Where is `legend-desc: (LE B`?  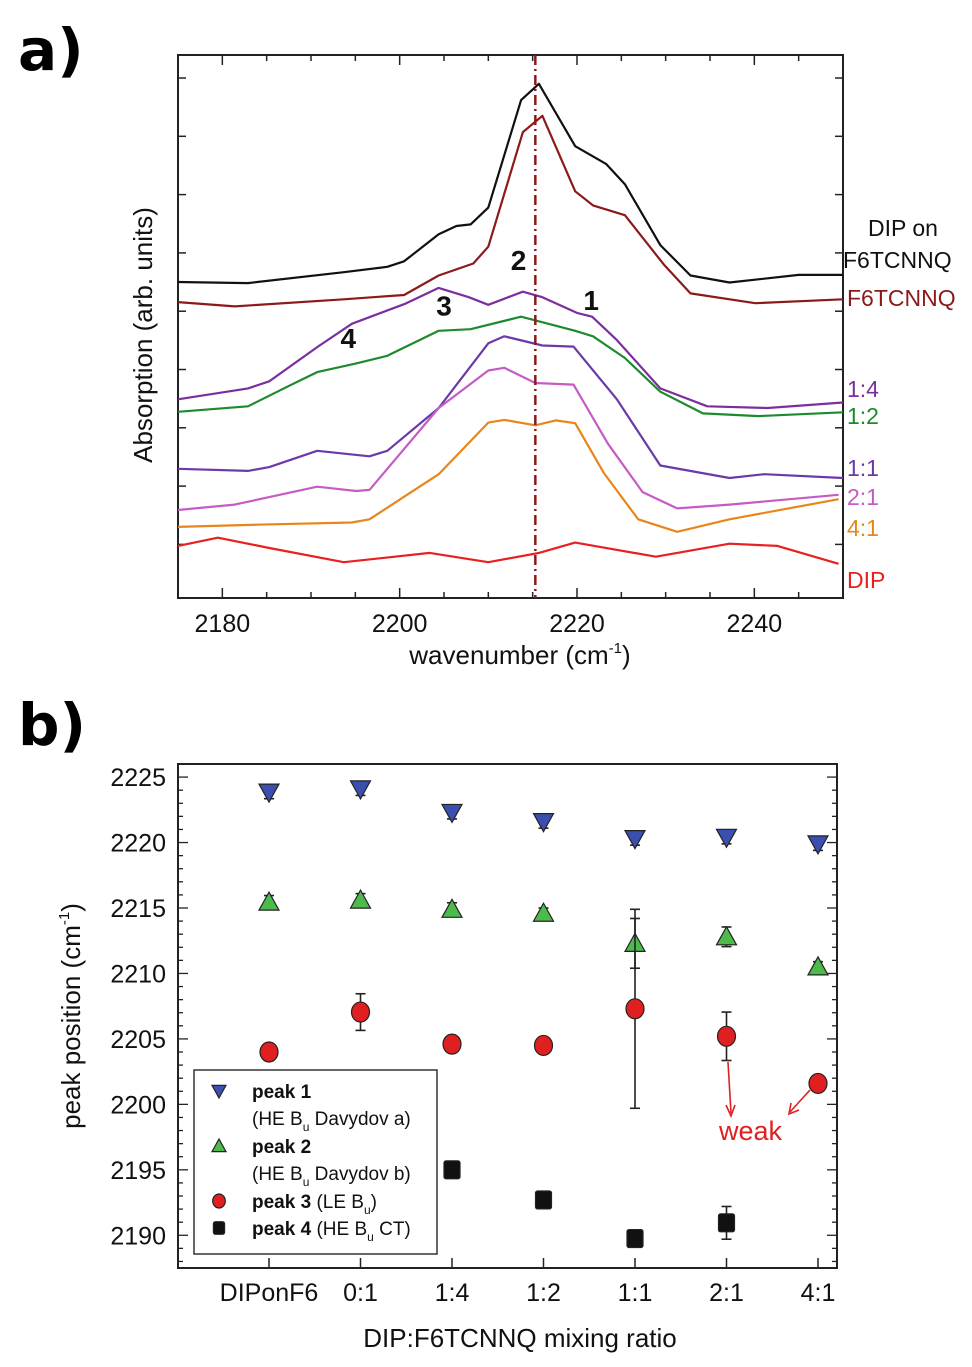
legend-desc: (LE B is located at coordinates (340, 1202).